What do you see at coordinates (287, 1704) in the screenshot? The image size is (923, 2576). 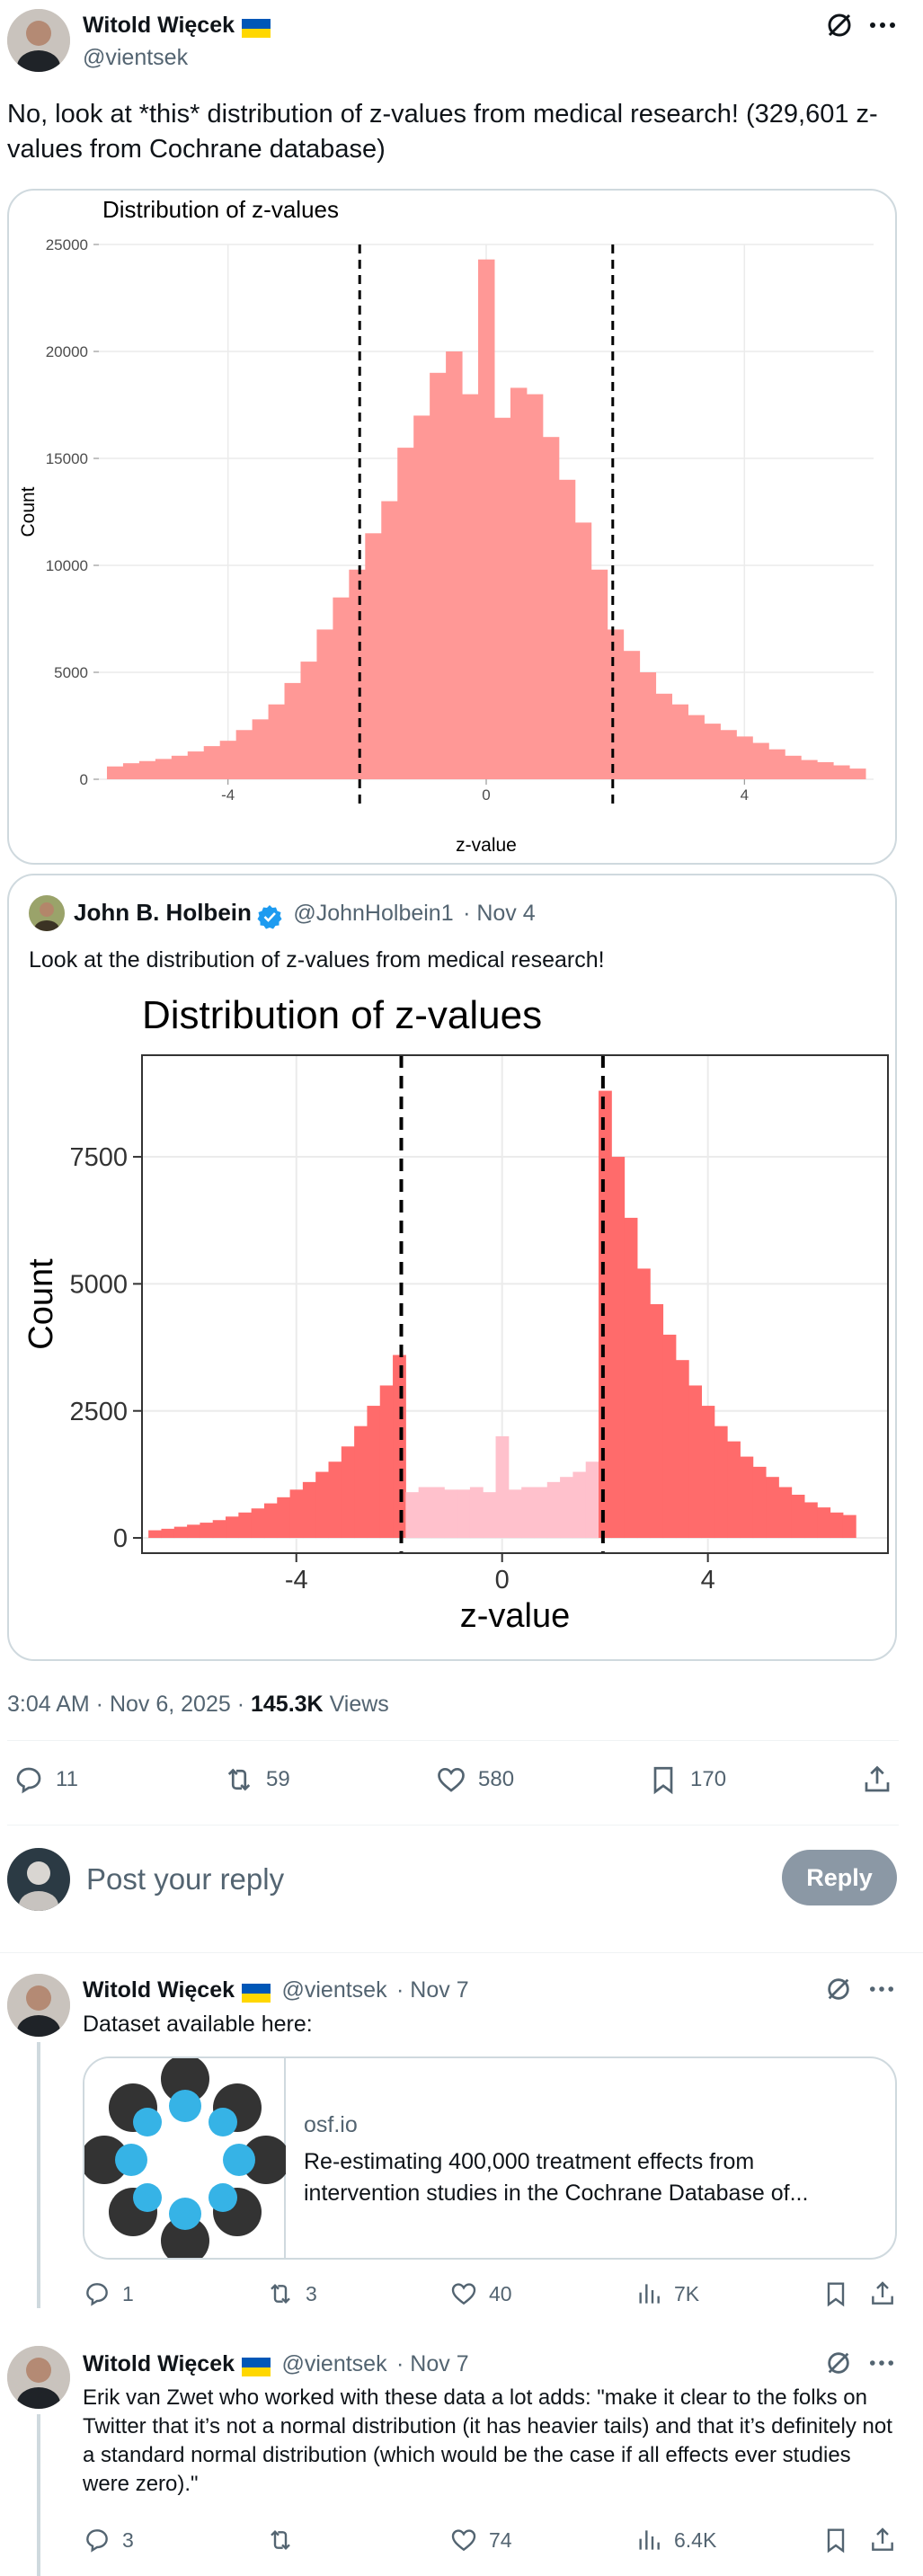 I see `views-count: 145.3K` at bounding box center [287, 1704].